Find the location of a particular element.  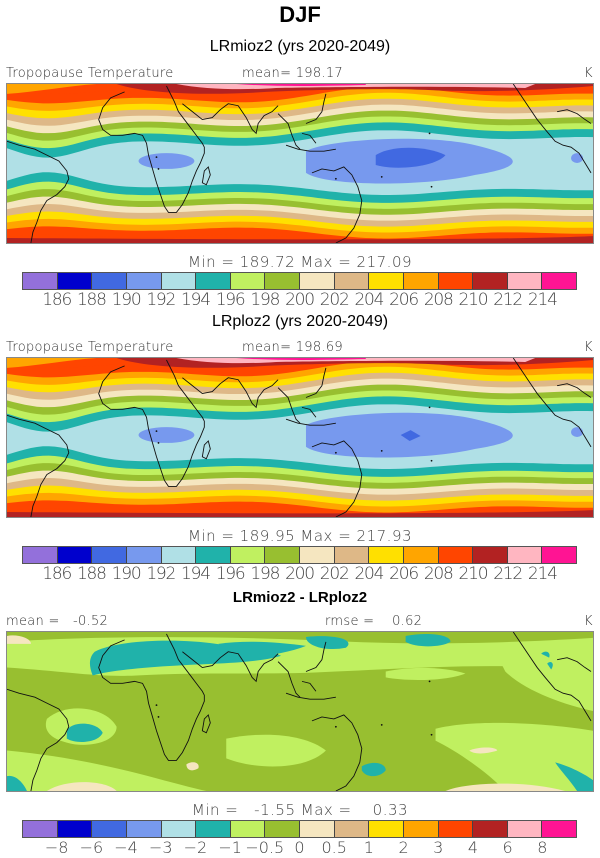

colorbar-tick-label: 210 is located at coordinates (473, 574).